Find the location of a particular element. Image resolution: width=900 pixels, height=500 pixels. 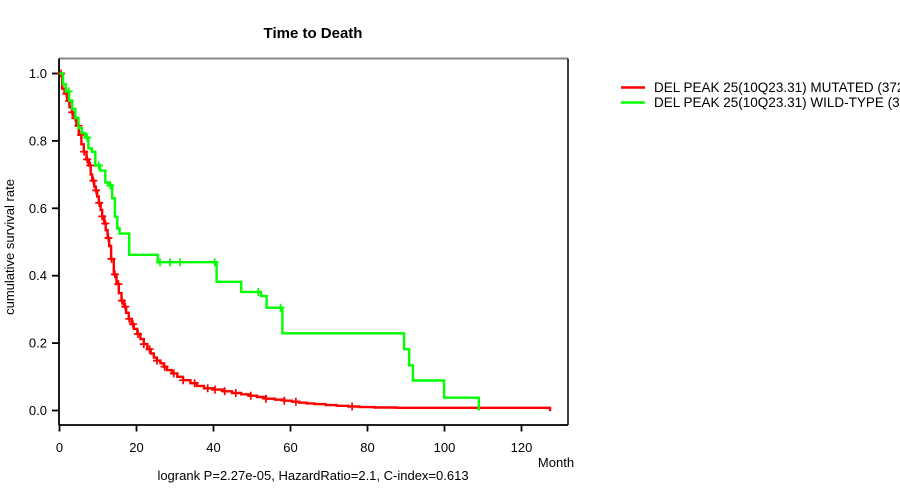

x-tick-label: 20 is located at coordinates (136, 447).